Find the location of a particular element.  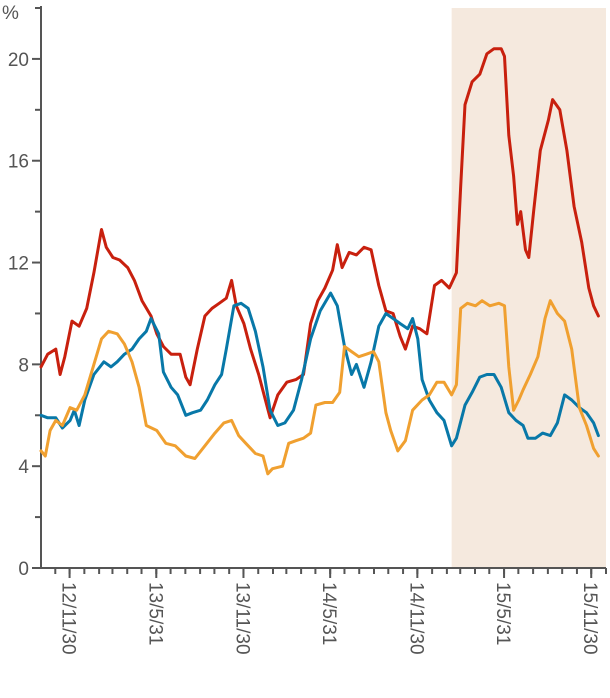

x-tick-label: 13/5/31 is located at coordinates (154, 613).